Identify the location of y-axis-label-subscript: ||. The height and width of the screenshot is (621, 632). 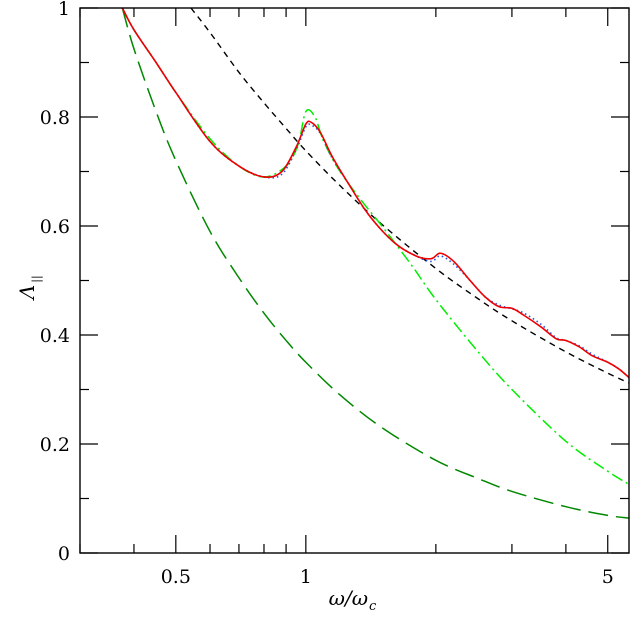
(37, 278).